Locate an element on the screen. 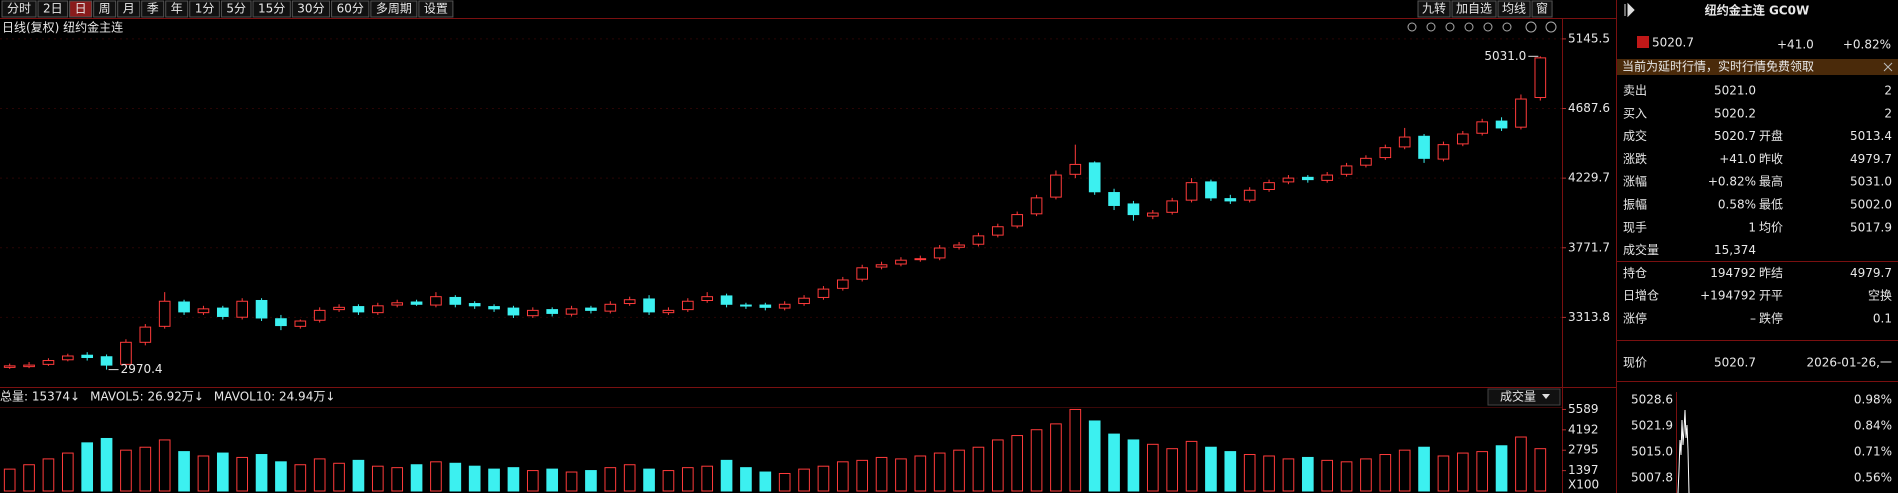  period-label: 年 is located at coordinates (177, 9).